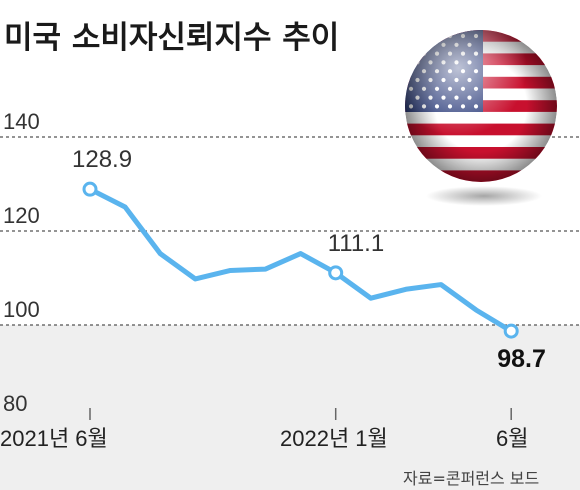  I want to click on x-axis: 2021년 6월 2022년 1월 6월, so click(264, 429).